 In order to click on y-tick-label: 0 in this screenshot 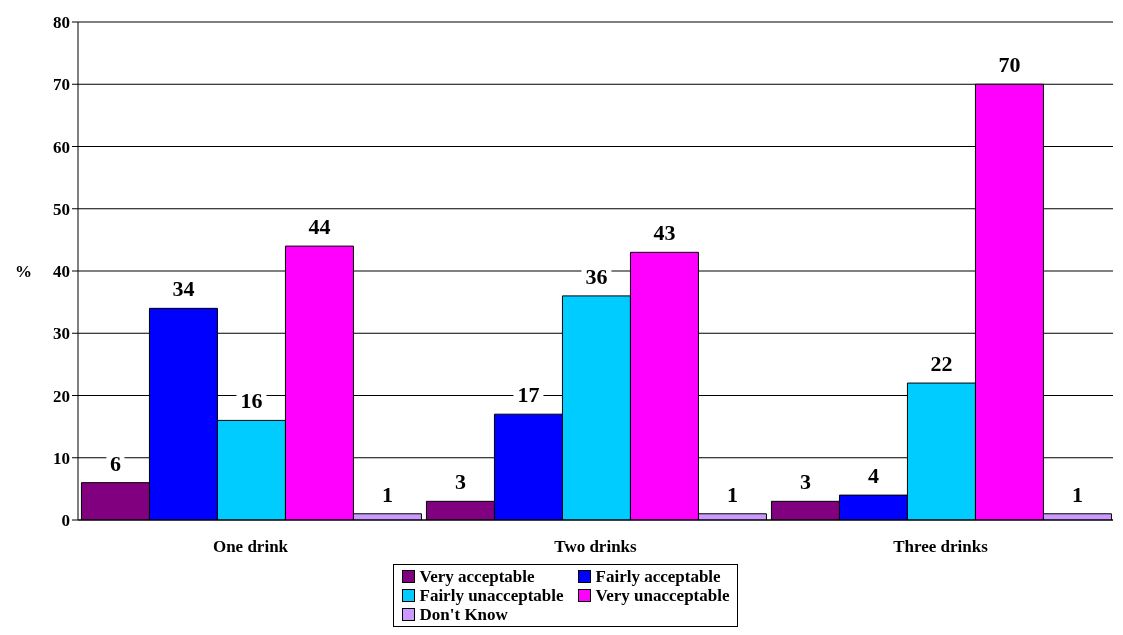, I will do `click(65, 521)`.